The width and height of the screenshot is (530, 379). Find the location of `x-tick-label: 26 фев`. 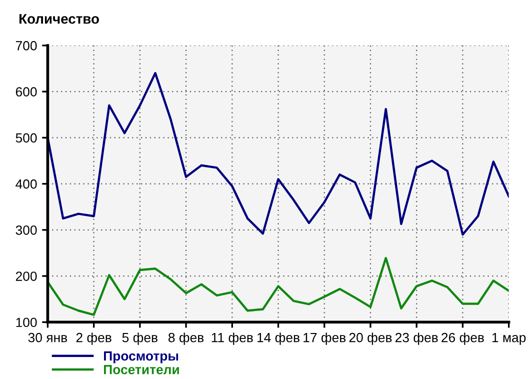

x-tick-label: 26 фев is located at coordinates (463, 338).